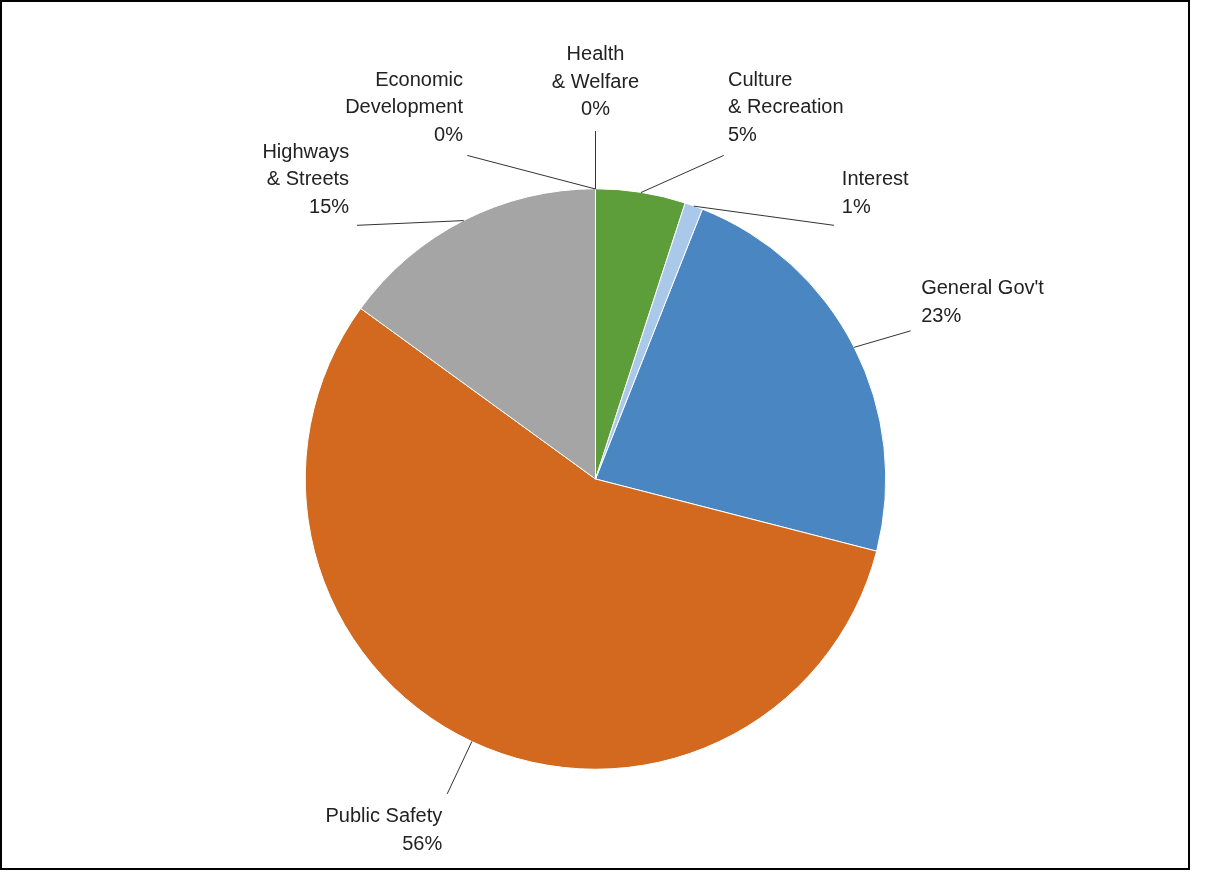 The height and width of the screenshot is (879, 1213). I want to click on slice-label: General Gov't, so click(983, 287).